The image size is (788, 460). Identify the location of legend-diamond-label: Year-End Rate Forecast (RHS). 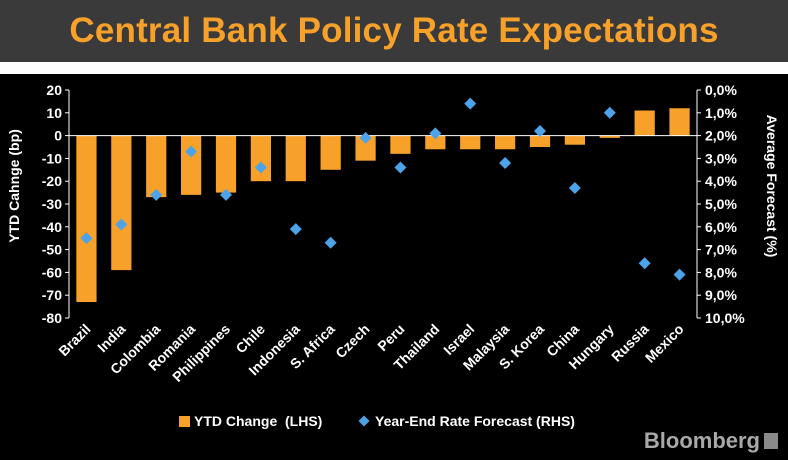
(475, 421).